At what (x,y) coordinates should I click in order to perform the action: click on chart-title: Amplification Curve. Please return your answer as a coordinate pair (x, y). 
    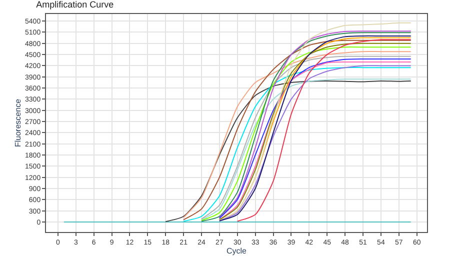
    Looking at the image, I should click on (75, 5).